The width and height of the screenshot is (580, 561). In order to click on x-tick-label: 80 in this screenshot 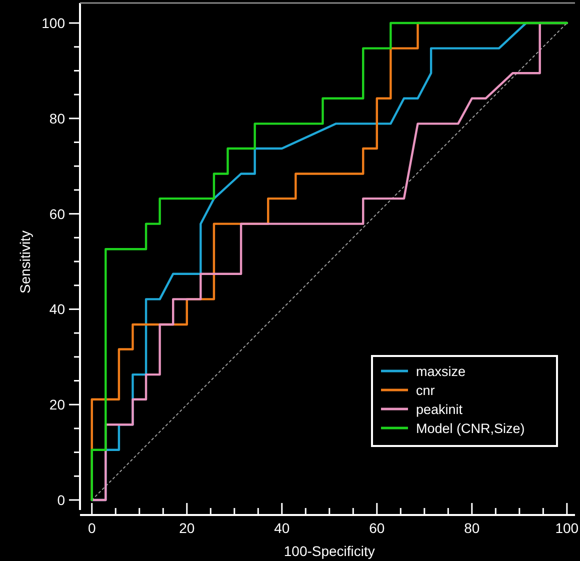, I will do `click(472, 528)`.